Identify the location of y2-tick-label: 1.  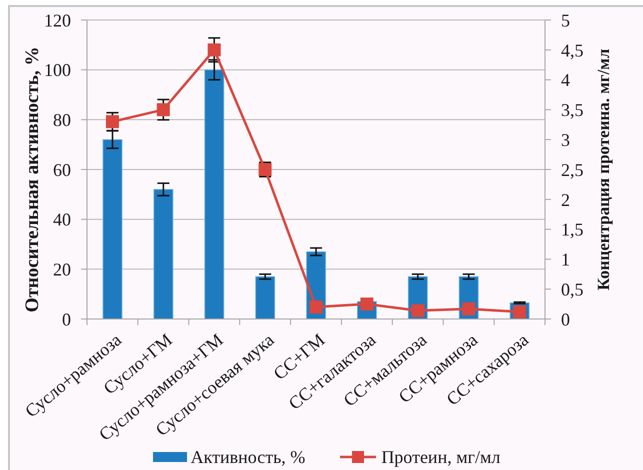
(565, 260).